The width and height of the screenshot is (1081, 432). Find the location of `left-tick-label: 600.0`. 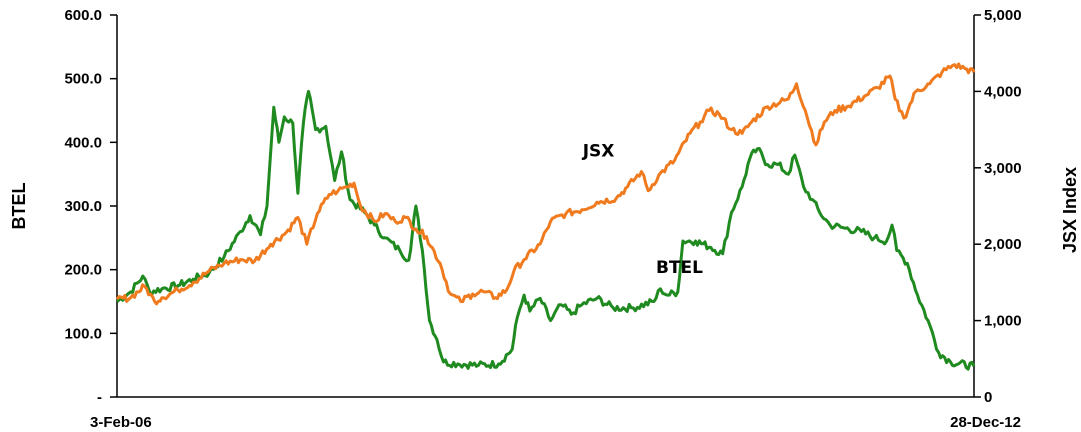

left-tick-label: 600.0 is located at coordinates (83, 15).